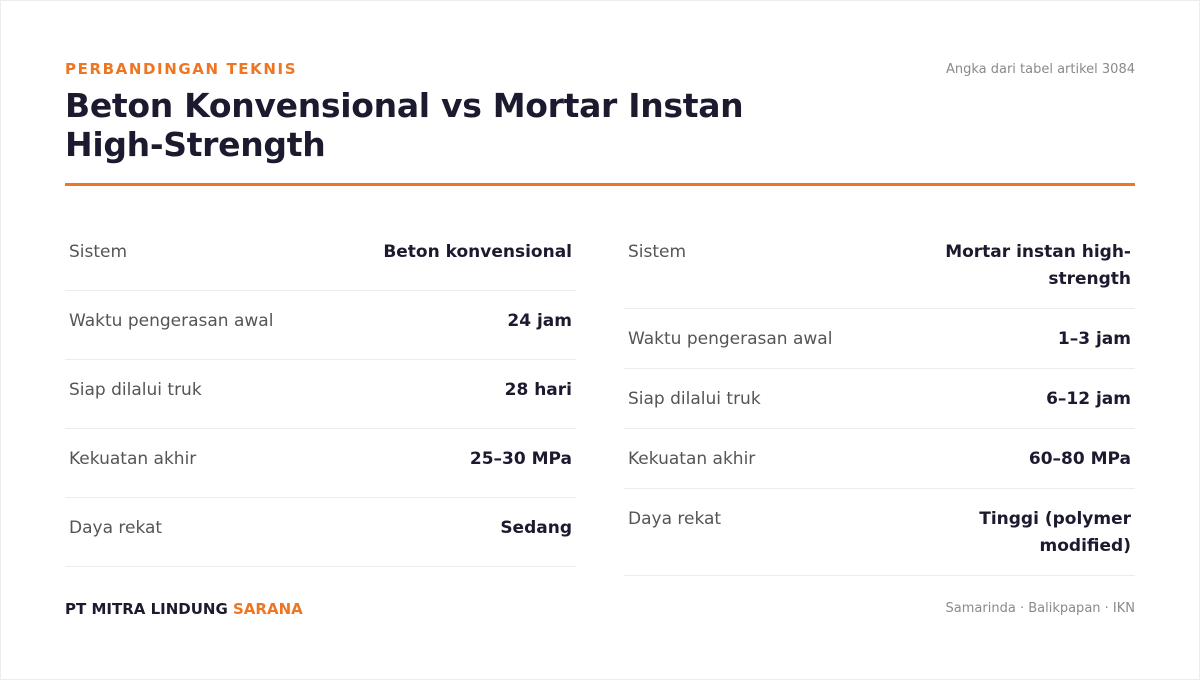 This screenshot has width=1200, height=680. I want to click on row-value: 60–80 MPa, so click(1079, 459).